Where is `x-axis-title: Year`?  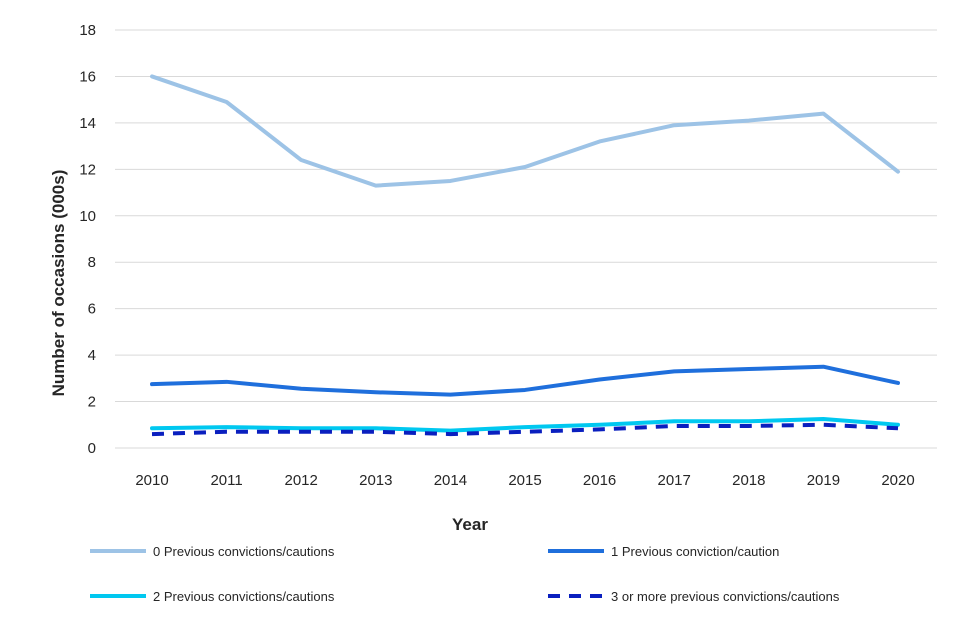 x-axis-title: Year is located at coordinates (470, 524).